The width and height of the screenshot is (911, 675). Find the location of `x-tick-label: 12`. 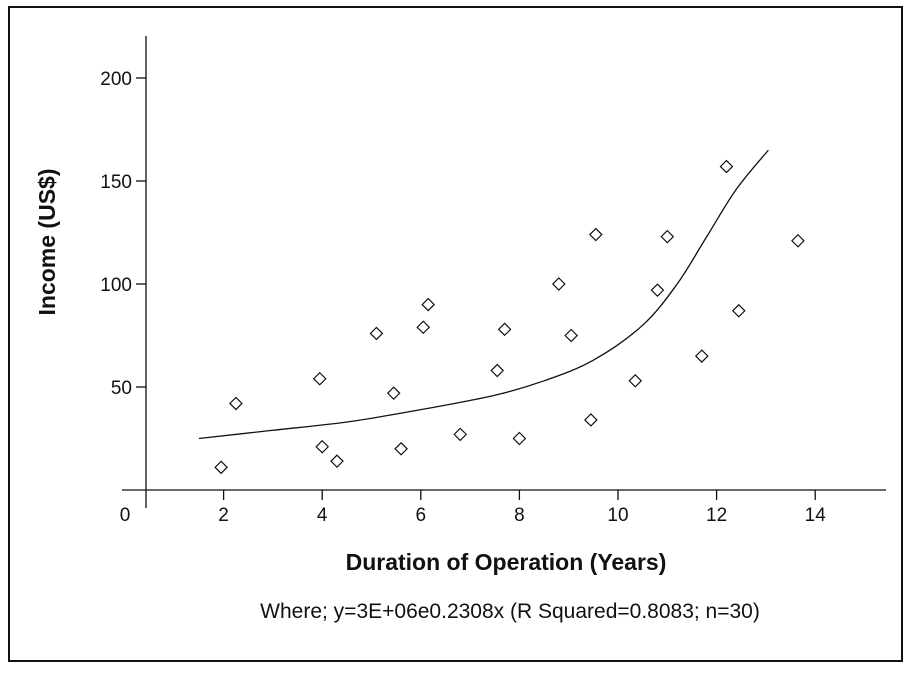

x-tick-label: 12 is located at coordinates (716, 515).